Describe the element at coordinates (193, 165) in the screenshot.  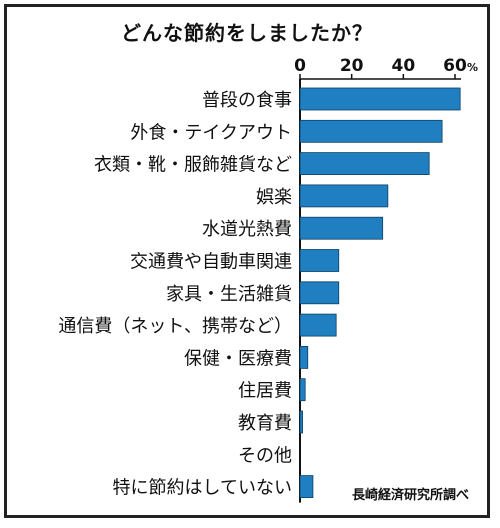
I see `category-label: 衣類・靴・服飾雑貨など` at that location.